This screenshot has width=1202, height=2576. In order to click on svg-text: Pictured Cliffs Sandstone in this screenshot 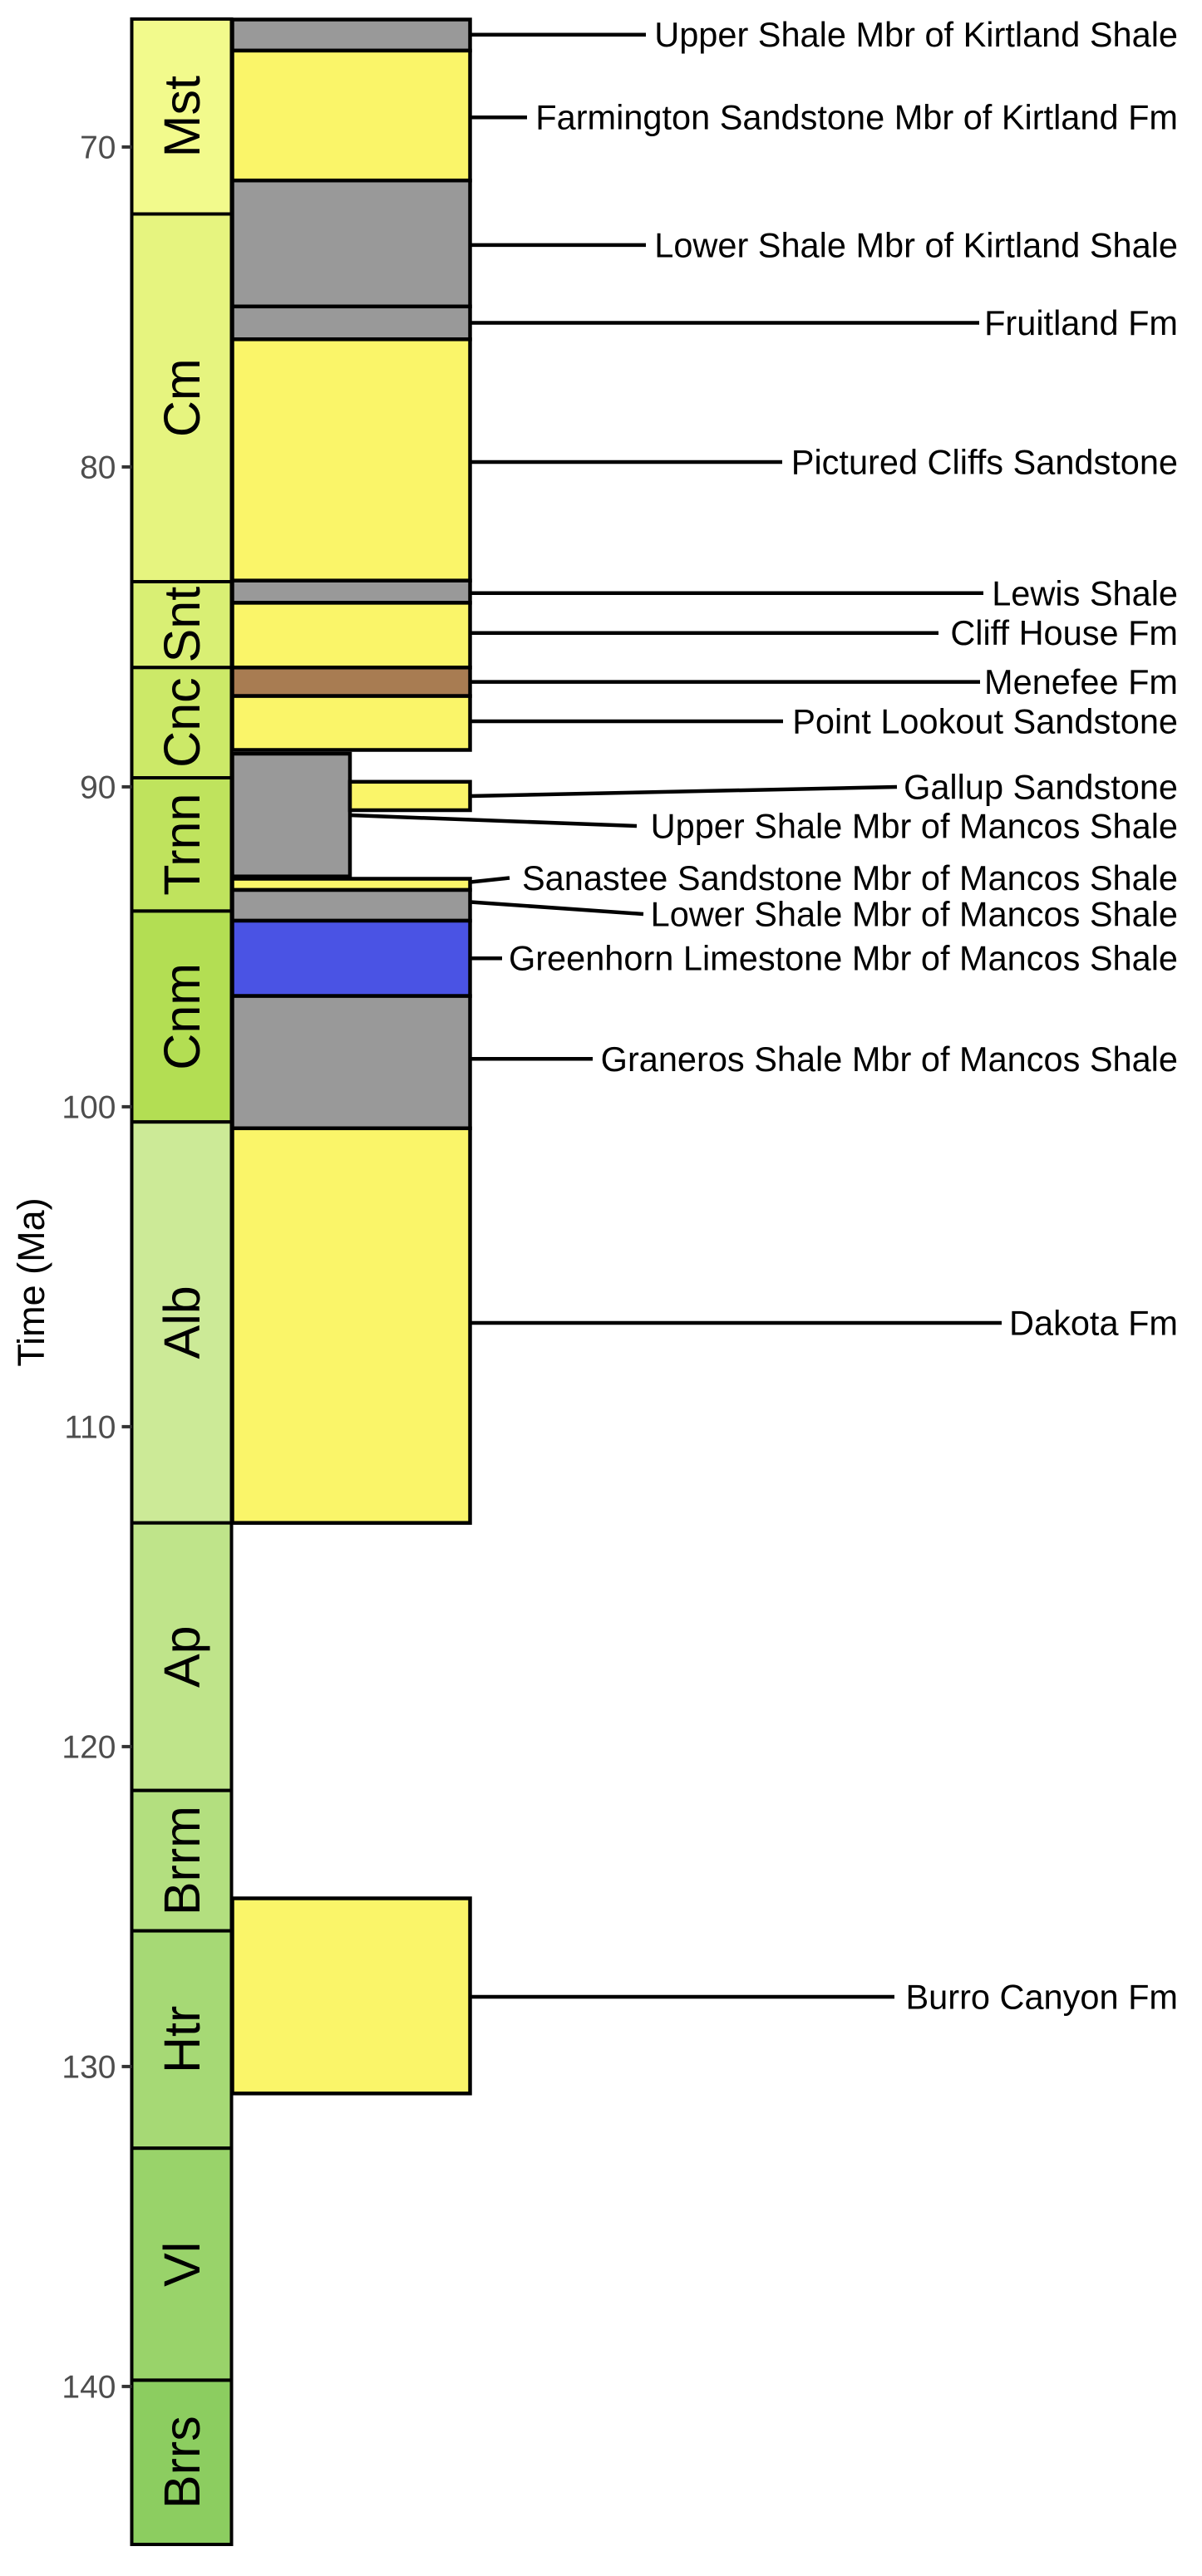, I will do `click(985, 462)`.